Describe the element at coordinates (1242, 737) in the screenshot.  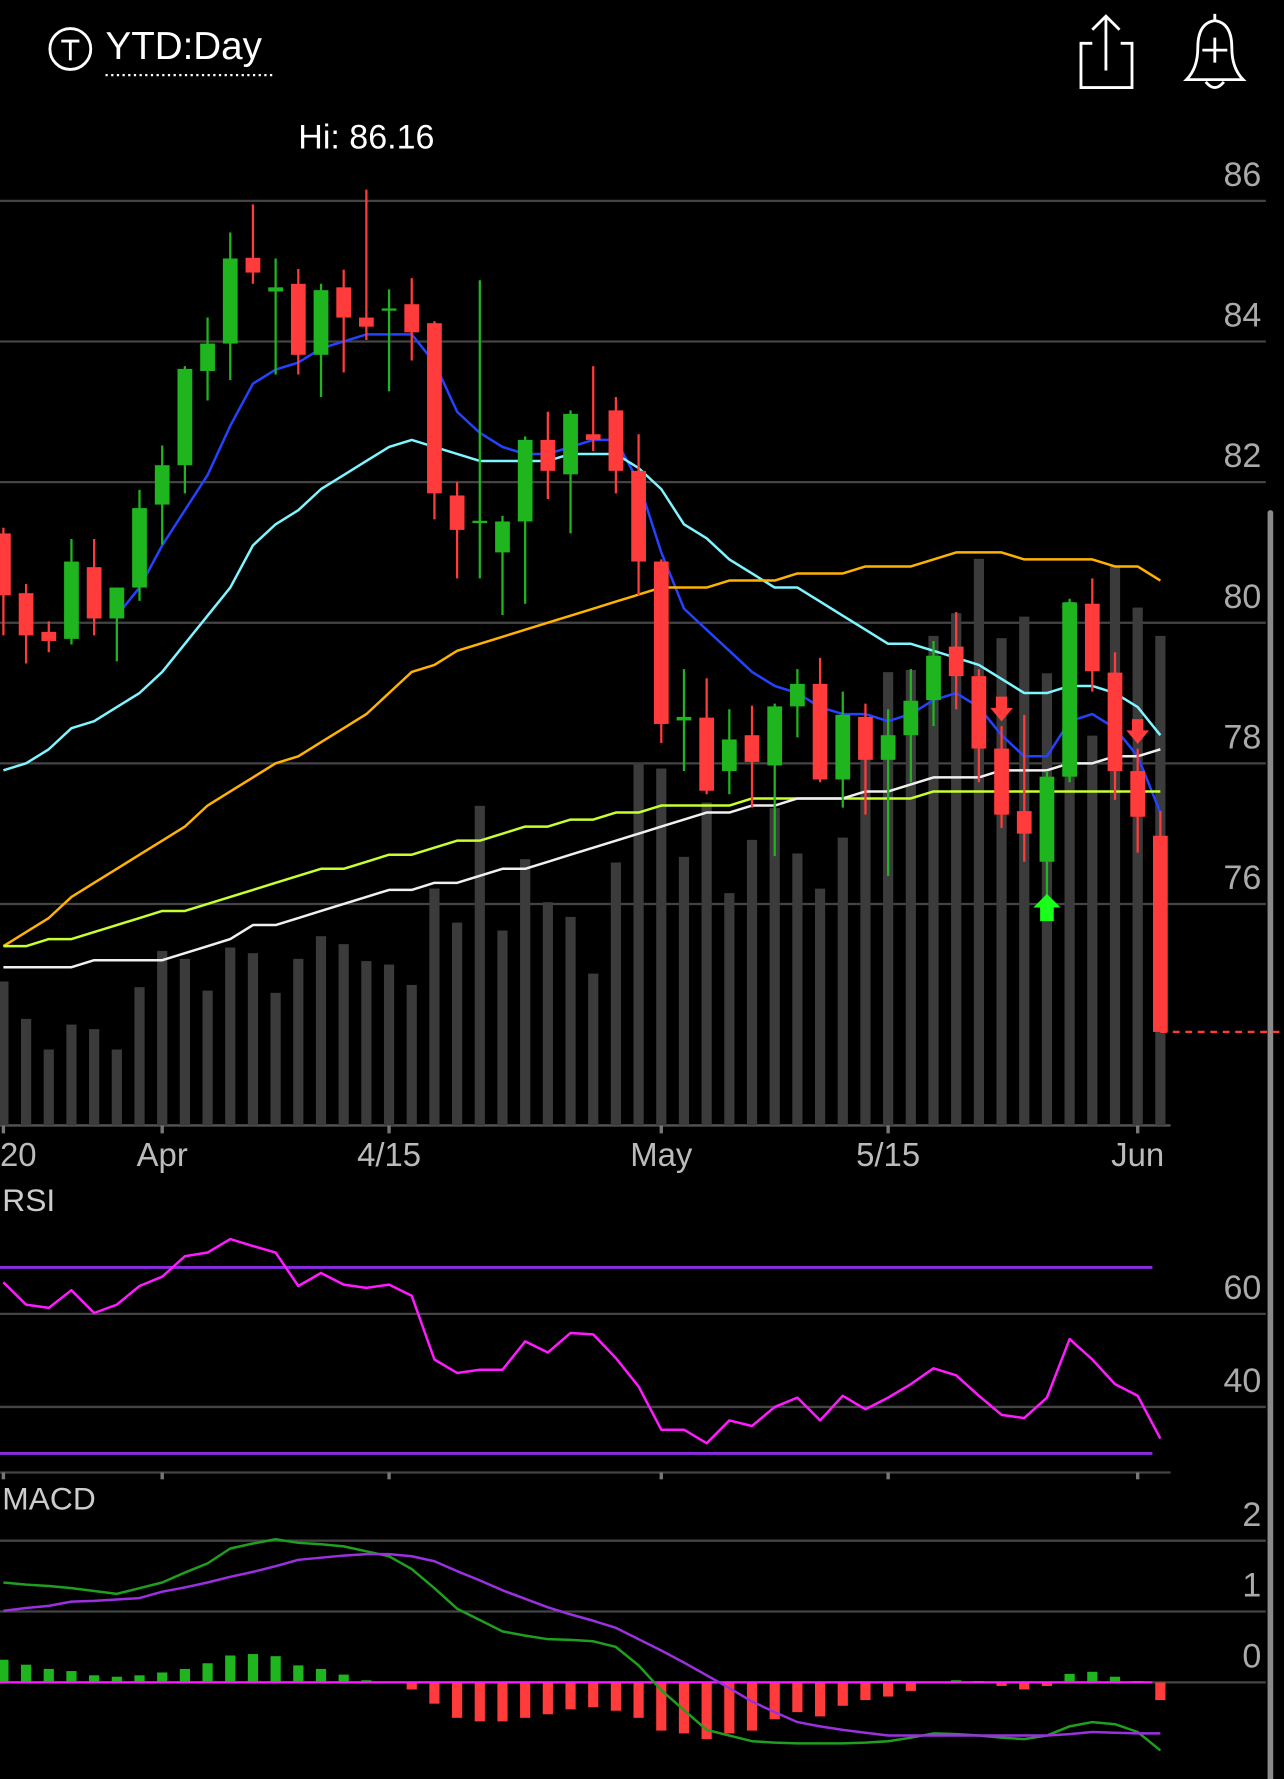
I see `y-tick-label: 78` at that location.